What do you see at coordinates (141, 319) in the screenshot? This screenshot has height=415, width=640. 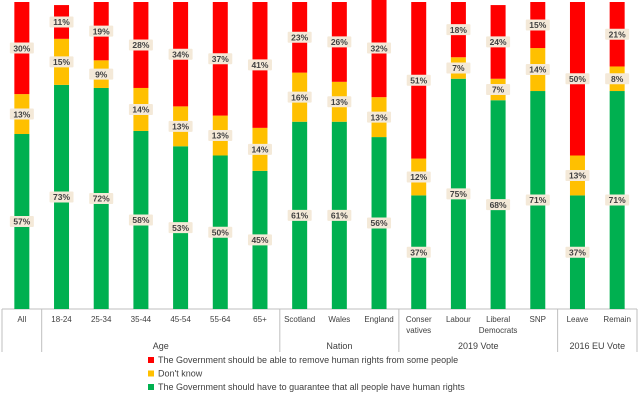 I see `tick-label-3: 35-44` at bounding box center [141, 319].